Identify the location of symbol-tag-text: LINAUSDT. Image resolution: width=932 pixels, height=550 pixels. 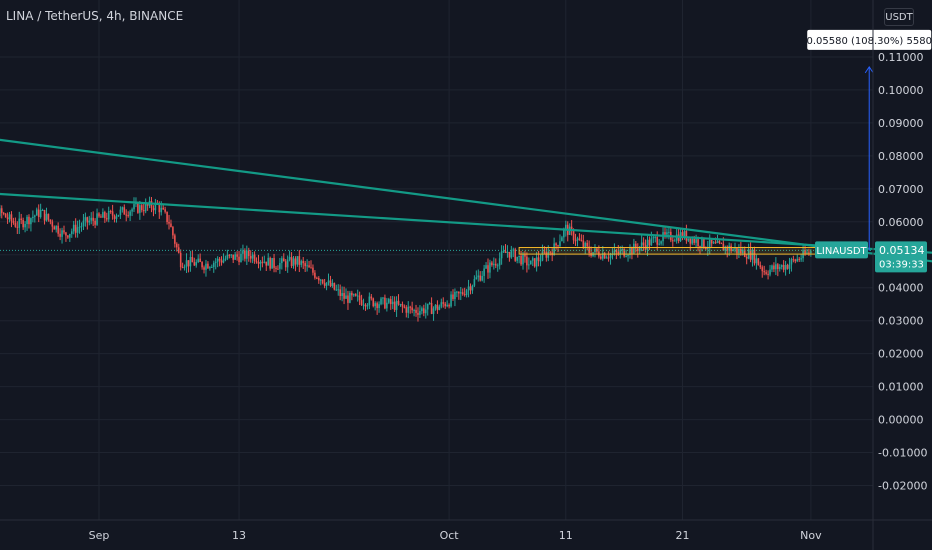
(841, 251).